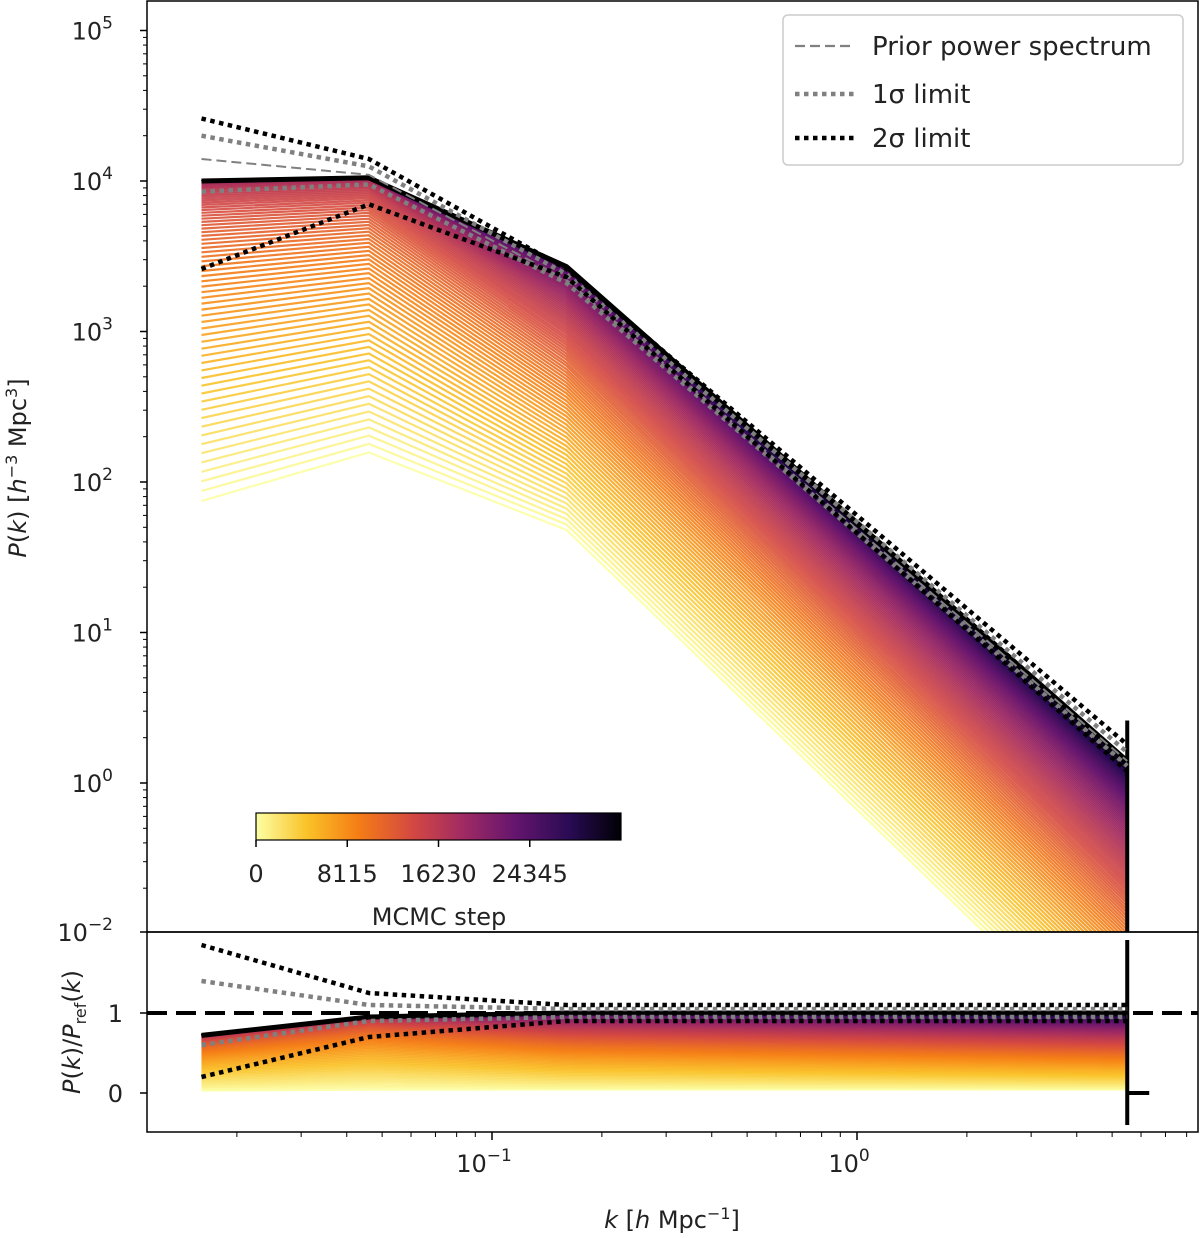 This screenshot has height=1238, width=1200. I want to click on top-y-tick-label: 10⁻², so click(85, 931).